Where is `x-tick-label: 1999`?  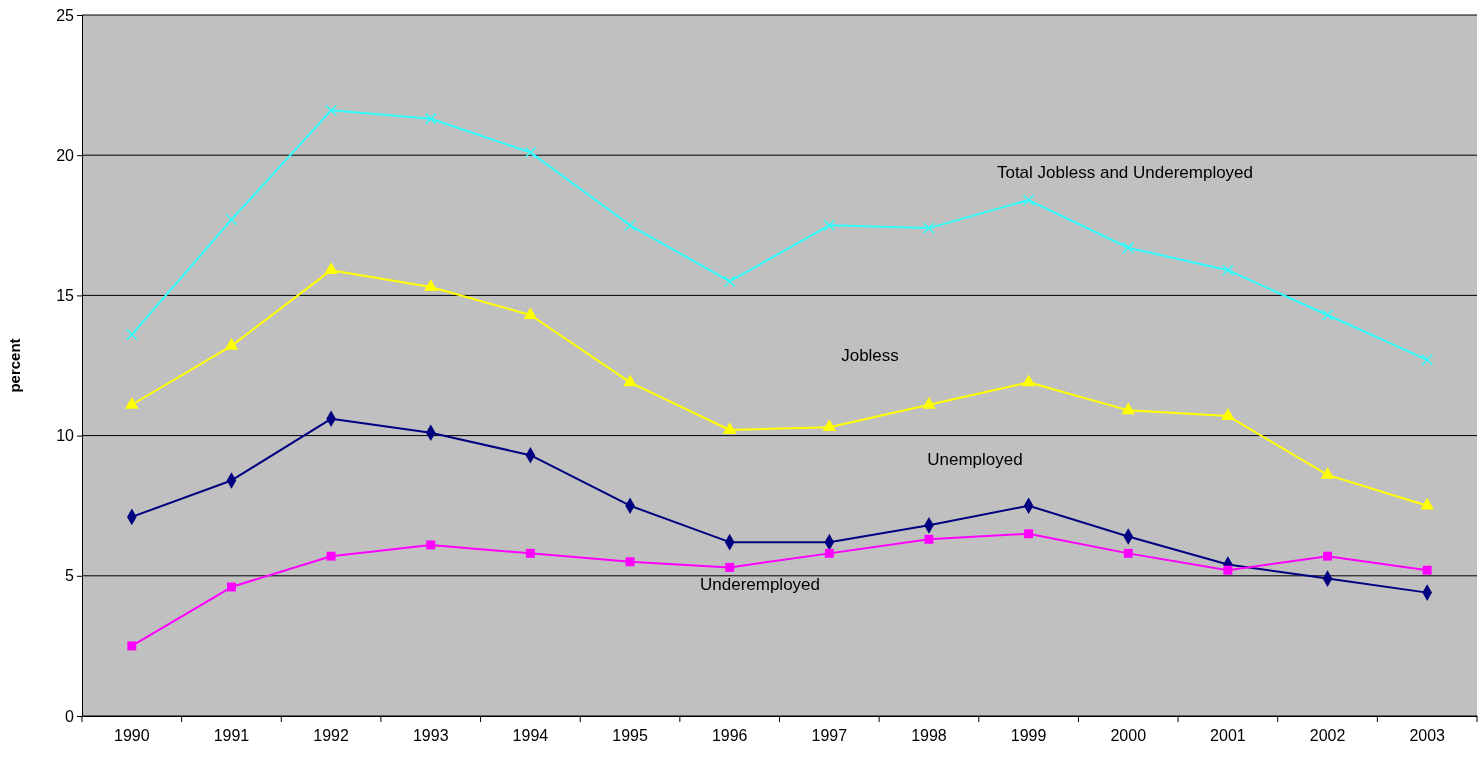
x-tick-label: 1999 is located at coordinates (1028, 736).